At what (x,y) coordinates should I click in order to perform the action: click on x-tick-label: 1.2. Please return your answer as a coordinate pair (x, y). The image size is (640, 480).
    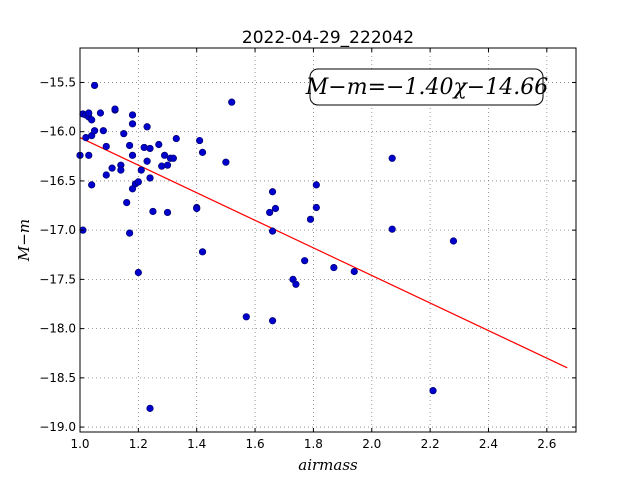
    Looking at the image, I should click on (138, 444).